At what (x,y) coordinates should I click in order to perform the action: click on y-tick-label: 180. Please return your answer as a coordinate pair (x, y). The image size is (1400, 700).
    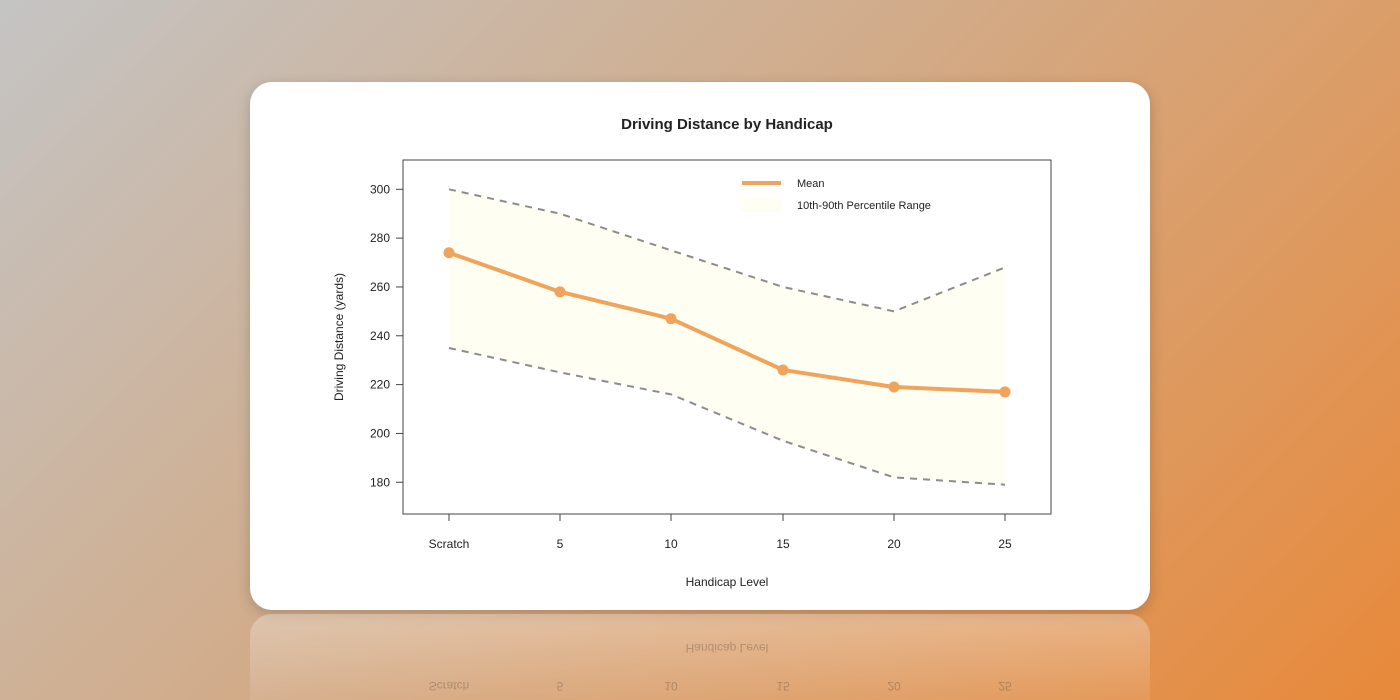
    Looking at the image, I should click on (380, 482).